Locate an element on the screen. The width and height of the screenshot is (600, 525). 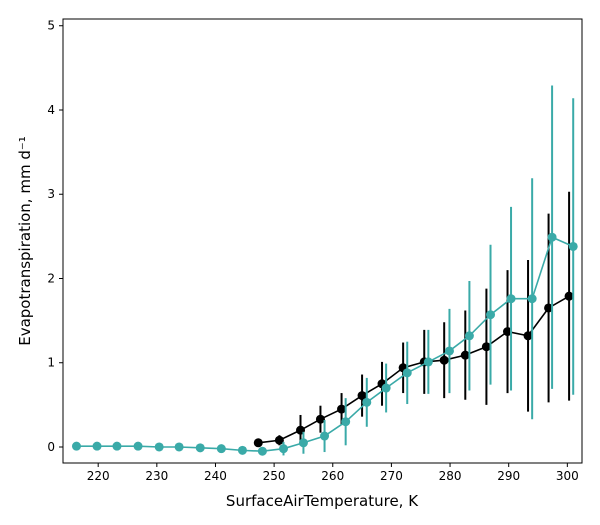
y-tick-label: 5 is located at coordinates (51, 26).